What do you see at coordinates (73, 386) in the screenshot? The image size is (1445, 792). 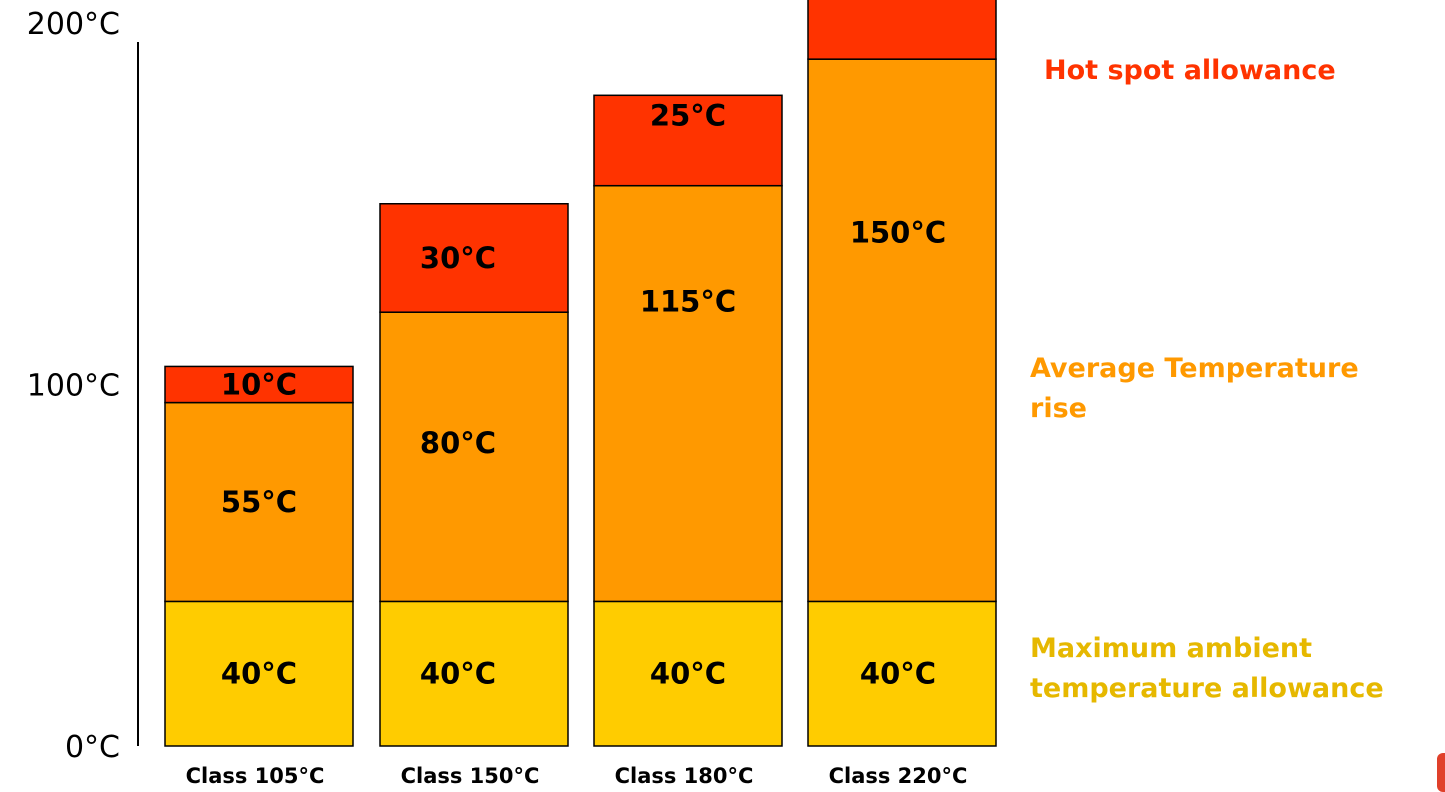 I see `y-tick-label: 100°C` at bounding box center [73, 386].